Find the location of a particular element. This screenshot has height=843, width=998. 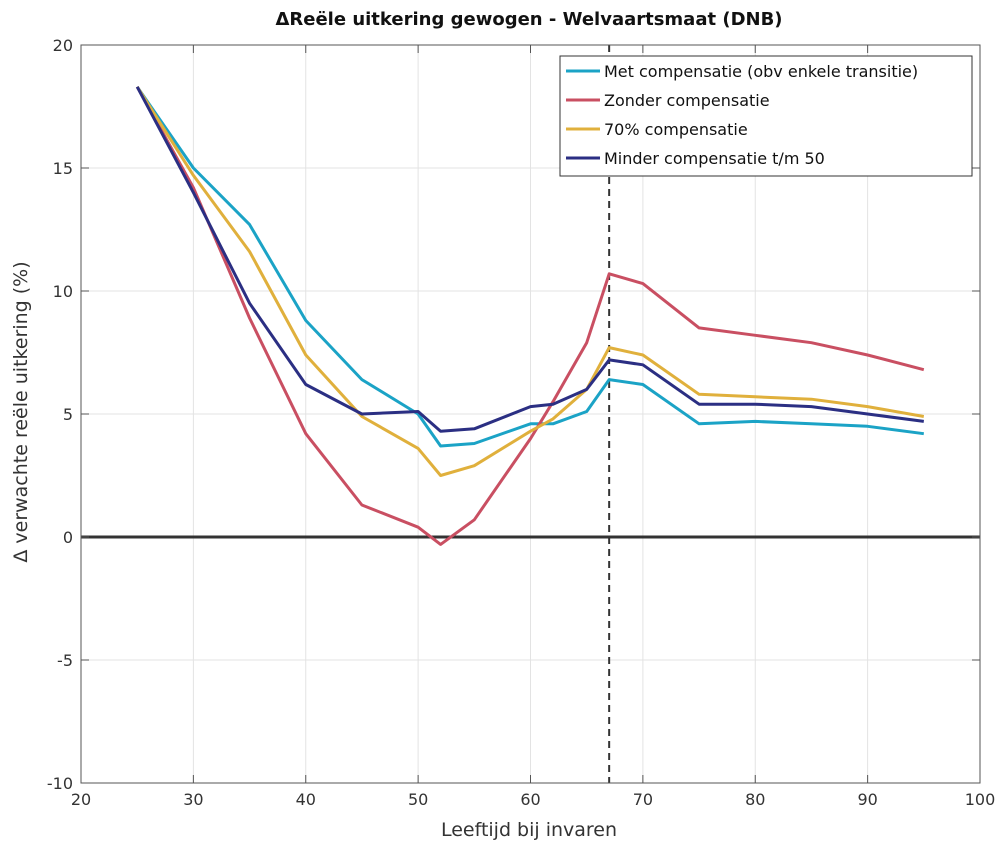

x-axis-label: Leeftijd bij invaren is located at coordinates (529, 830).